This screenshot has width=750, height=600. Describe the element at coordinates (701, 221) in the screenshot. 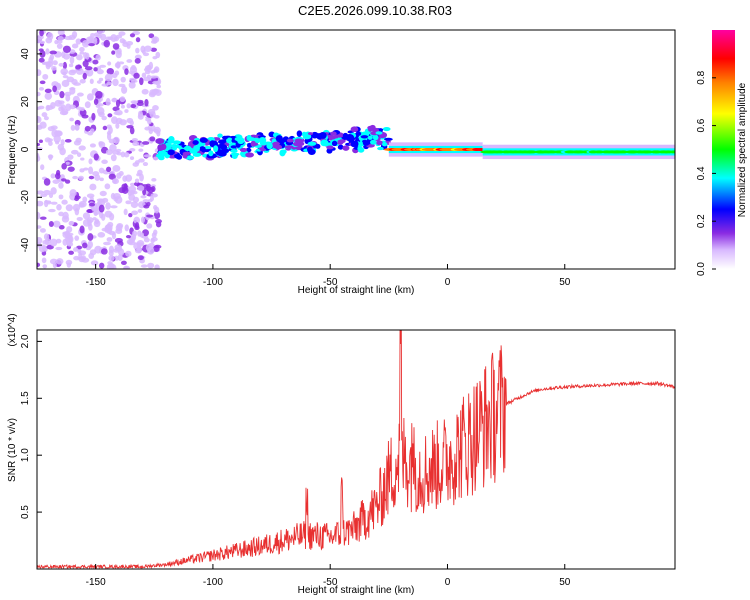

I see `colorbar-tick-label: 0.2` at that location.